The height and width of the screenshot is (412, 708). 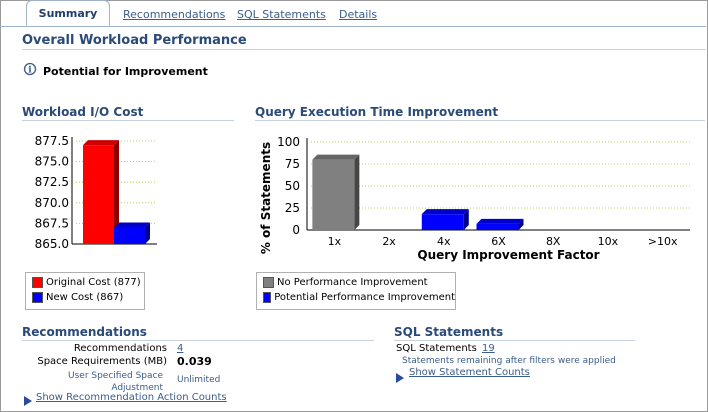 What do you see at coordinates (553, 241) in the screenshot?
I see `x-tick-label: 8X` at bounding box center [553, 241].